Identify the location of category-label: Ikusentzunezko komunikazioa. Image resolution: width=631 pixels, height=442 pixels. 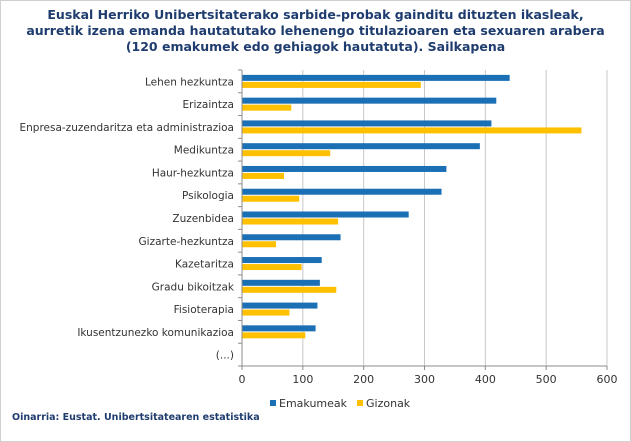
(155, 333).